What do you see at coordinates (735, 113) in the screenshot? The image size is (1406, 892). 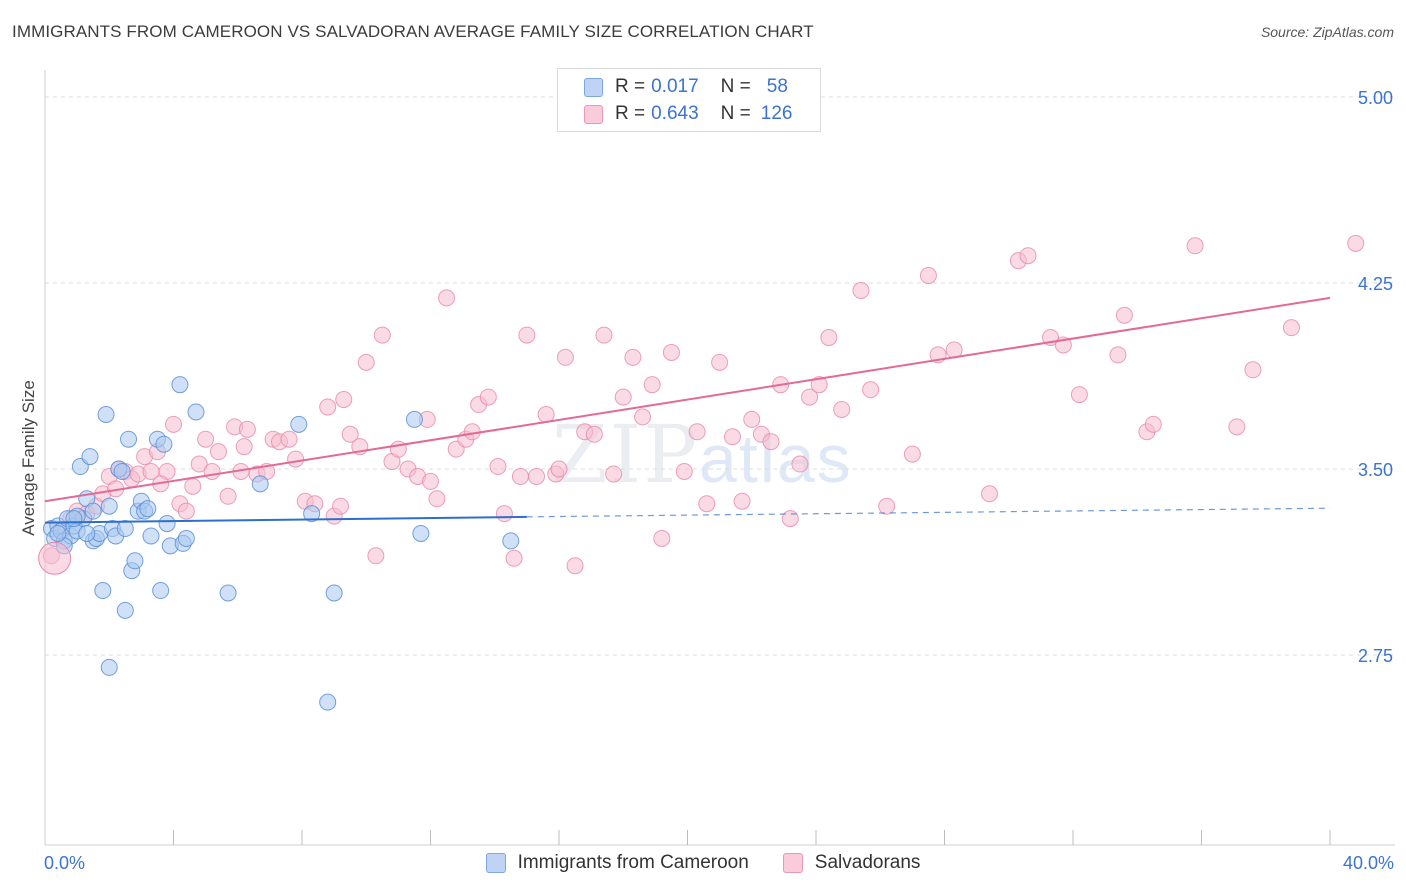 I see `legend-n-label: N =` at bounding box center [735, 113].